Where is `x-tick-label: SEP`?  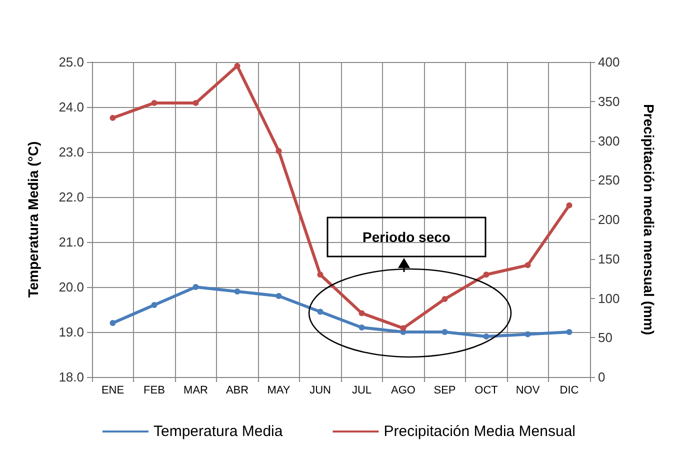 x-tick-label: SEP is located at coordinates (445, 390).